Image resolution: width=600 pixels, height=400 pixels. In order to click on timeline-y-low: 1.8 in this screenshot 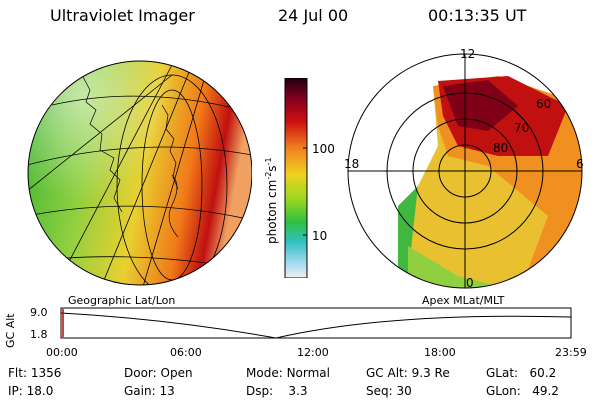, I will do `click(39, 334)`.